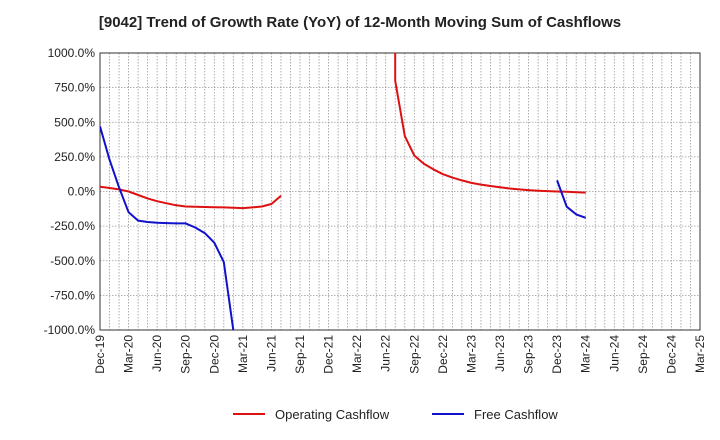  What do you see at coordinates (671, 354) in the screenshot?
I see `x-tick-label: Dec-24` at bounding box center [671, 354].